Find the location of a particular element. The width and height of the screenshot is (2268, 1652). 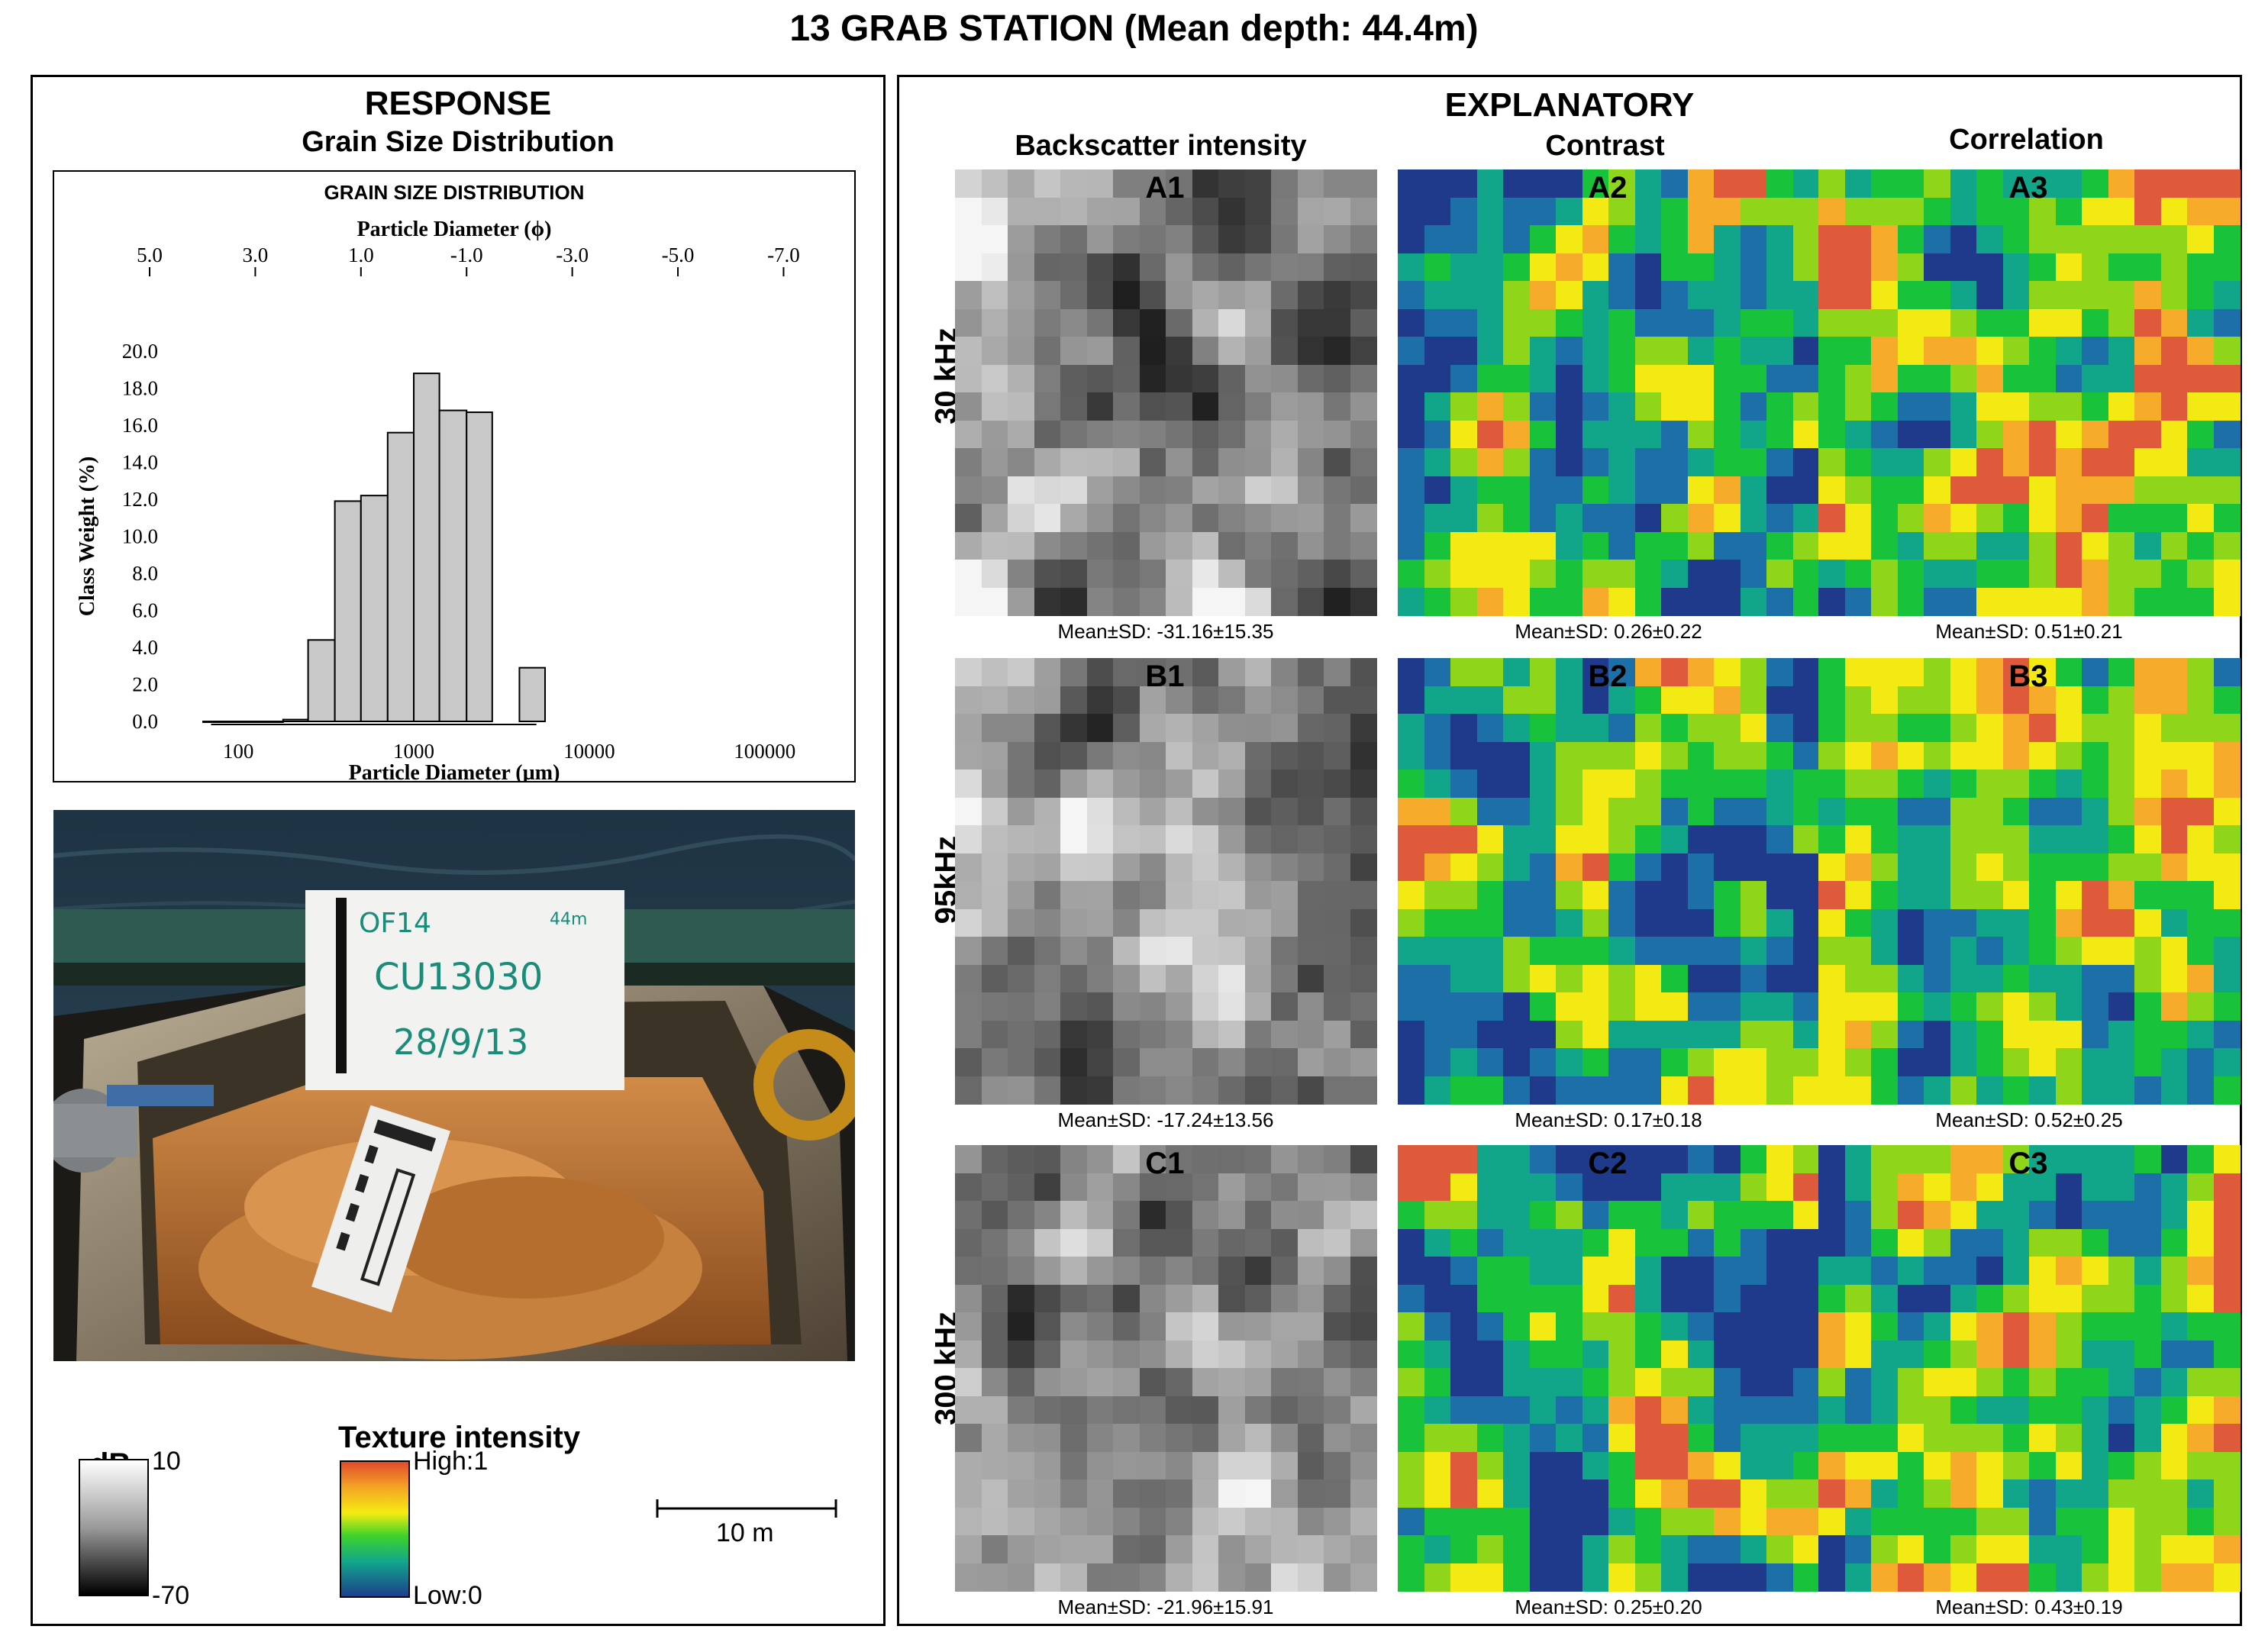

texture-legend-low: Low:0 is located at coordinates (448, 1595).